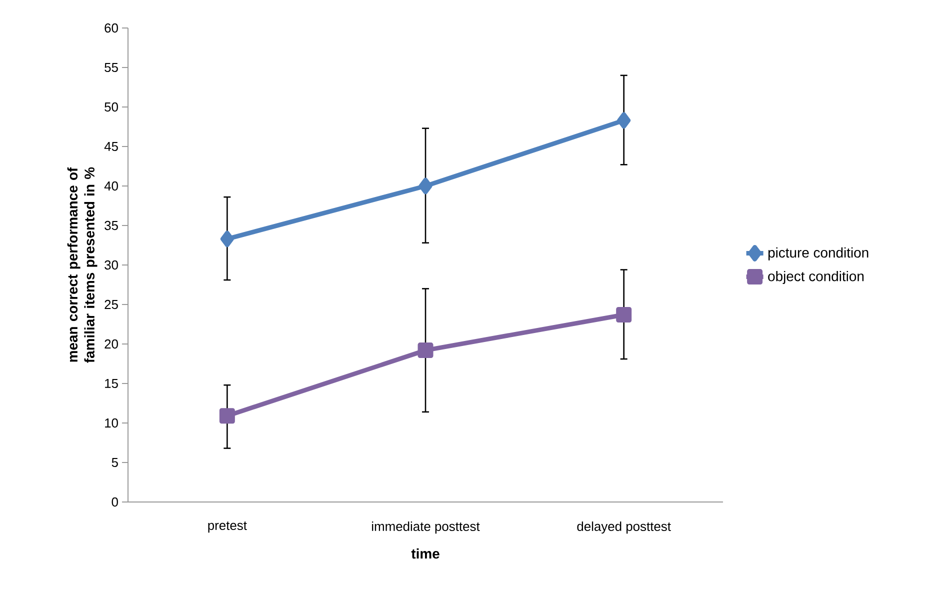 The height and width of the screenshot is (604, 948). What do you see at coordinates (425, 553) in the screenshot?
I see `x-axis-title: time` at bounding box center [425, 553].